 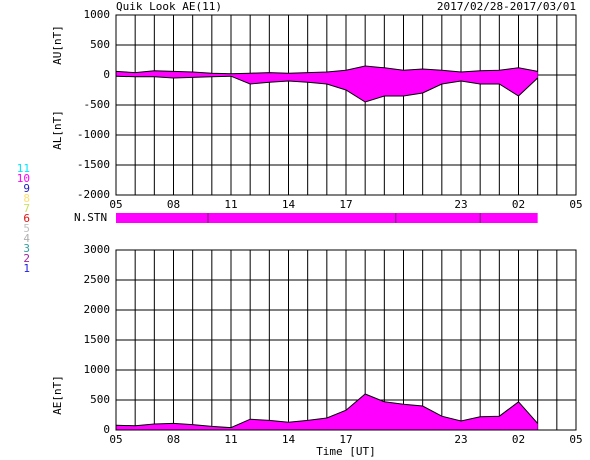 What do you see at coordinates (26, 258) in the screenshot?
I see `legend-label: 2` at bounding box center [26, 258].